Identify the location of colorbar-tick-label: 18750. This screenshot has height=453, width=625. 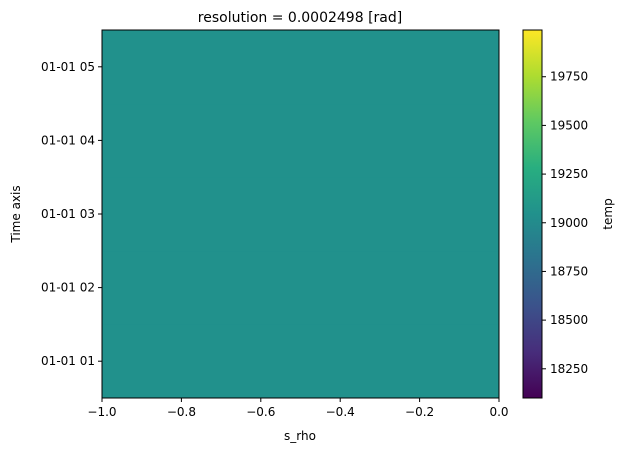
(569, 271).